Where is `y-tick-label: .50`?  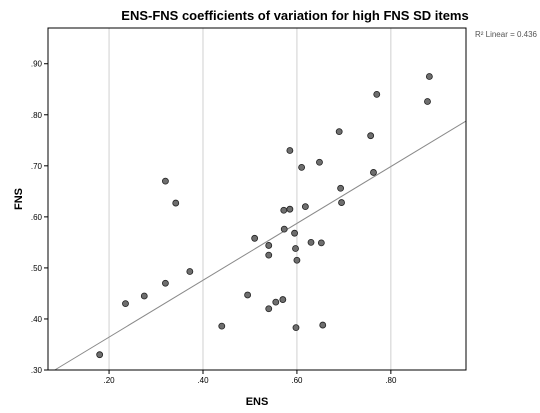 y-tick-label: .50 is located at coordinates (37, 268).